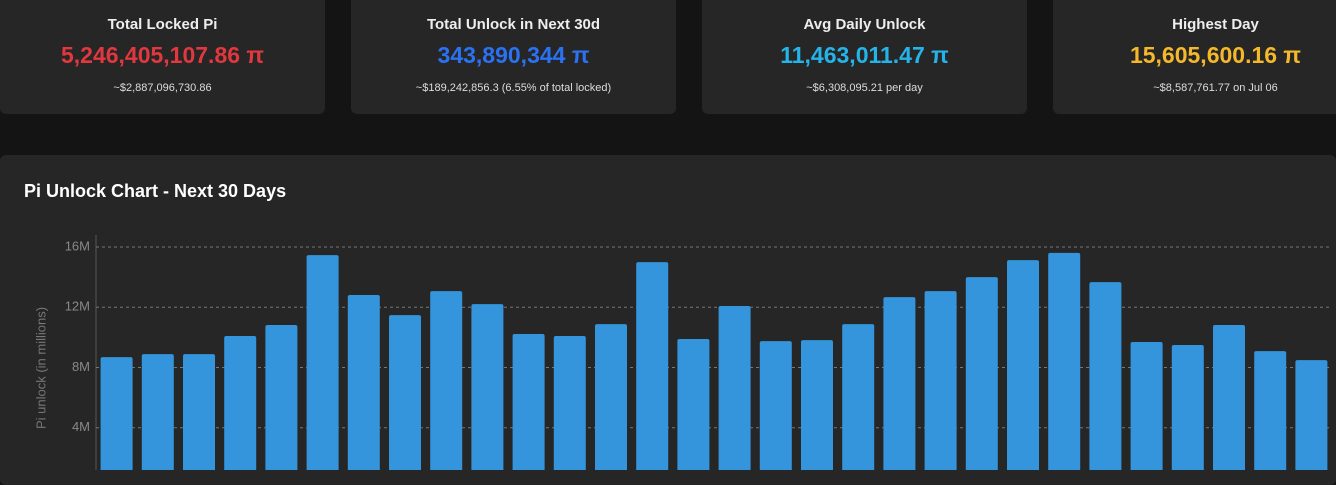  I want to click on y-axis-label: Pi unlock (in millions), so click(40, 368).